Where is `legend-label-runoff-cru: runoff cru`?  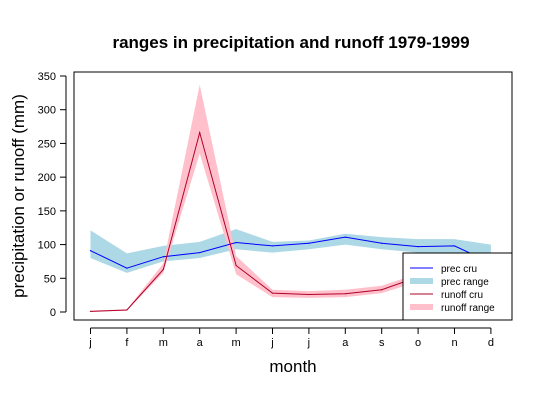
legend-label-runoff-cru: runoff cru is located at coordinates (462, 295).